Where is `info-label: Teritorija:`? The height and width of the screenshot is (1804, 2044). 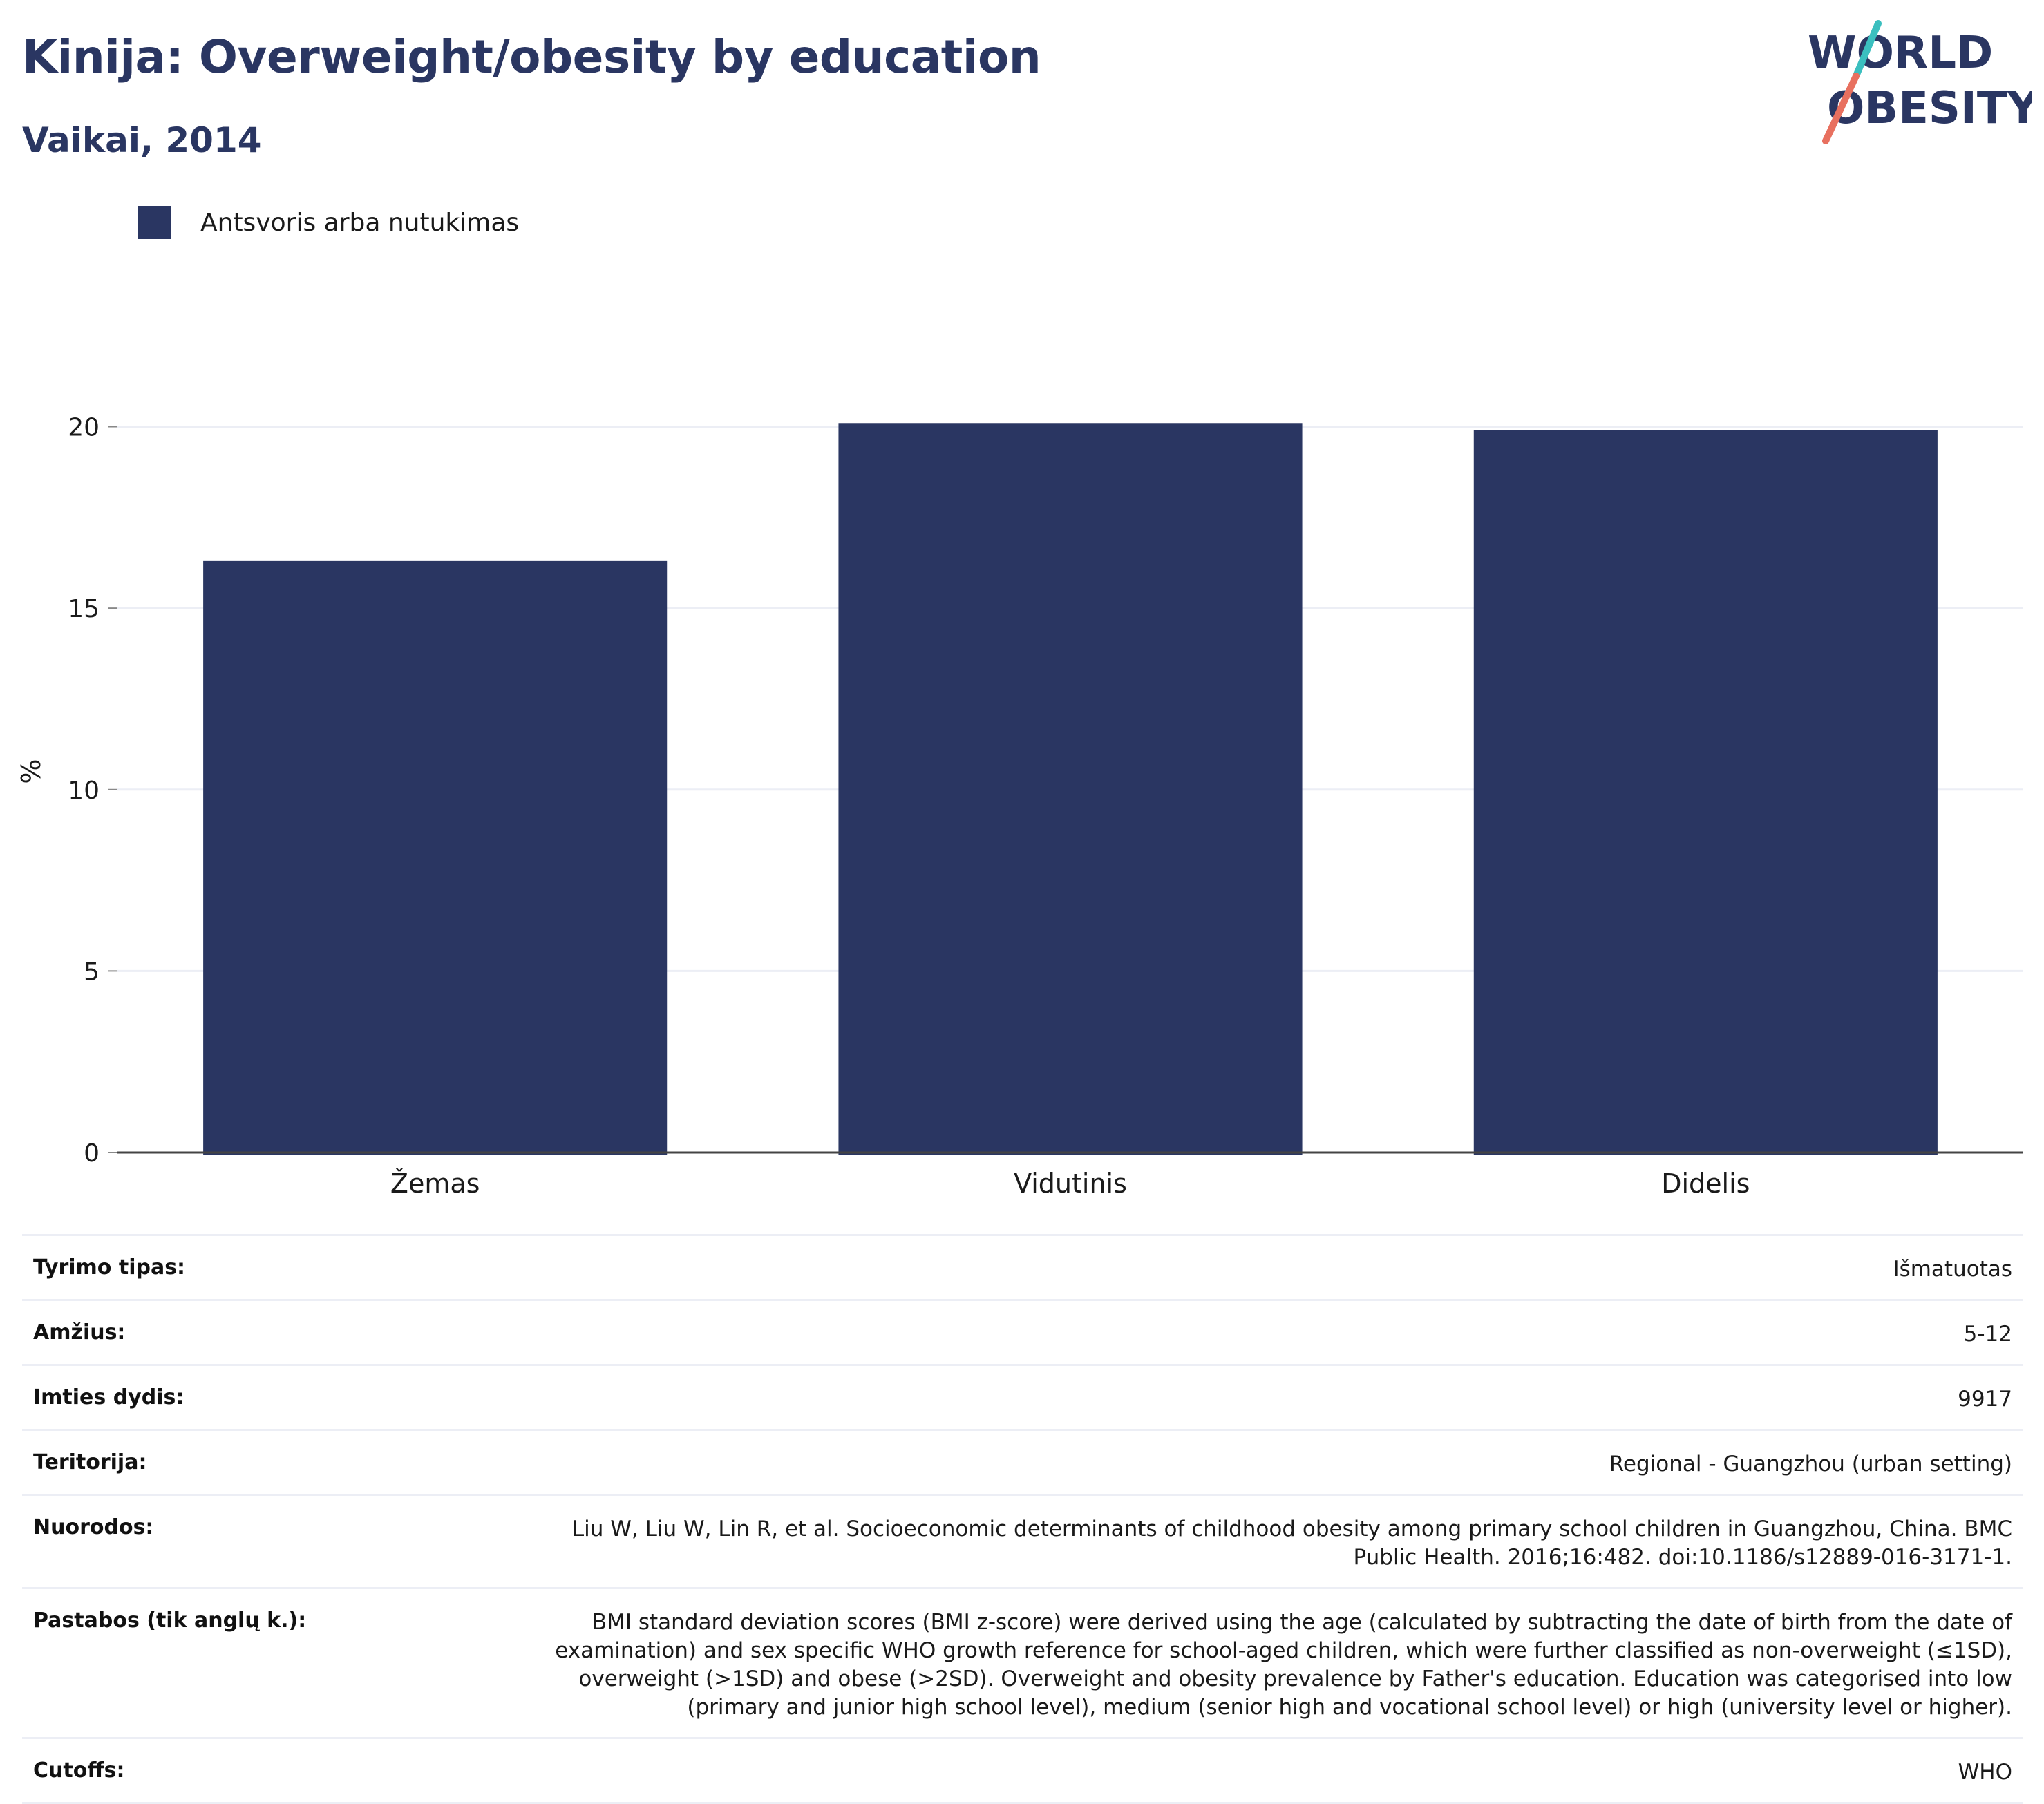 info-label: Teritorija: is located at coordinates (90, 1462).